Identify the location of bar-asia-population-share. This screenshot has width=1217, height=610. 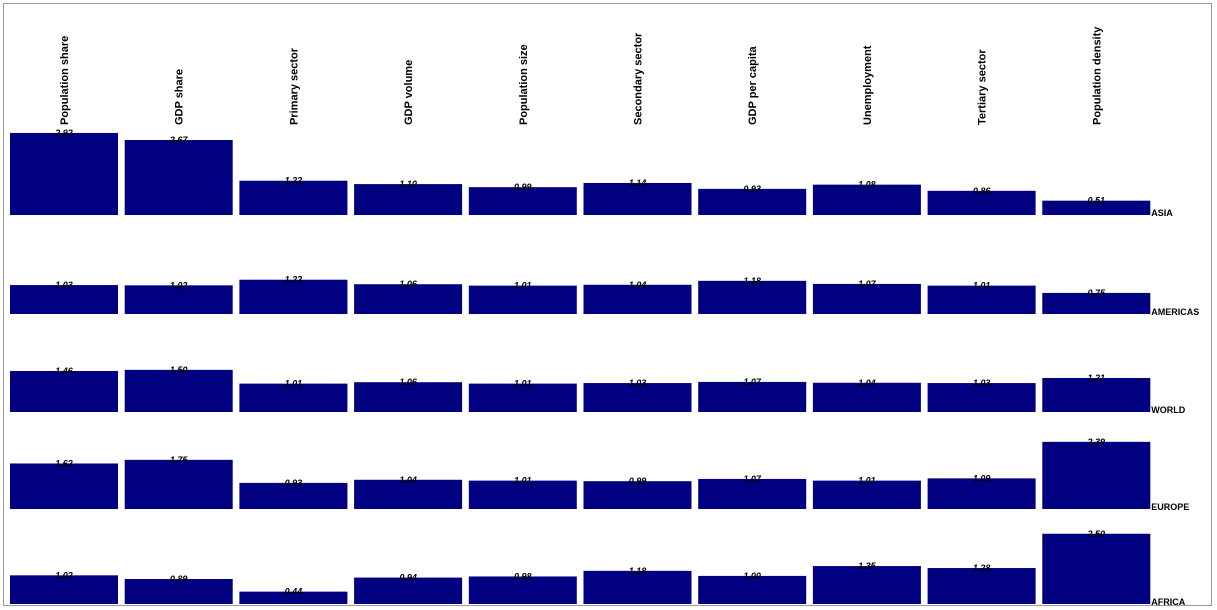
(64, 173).